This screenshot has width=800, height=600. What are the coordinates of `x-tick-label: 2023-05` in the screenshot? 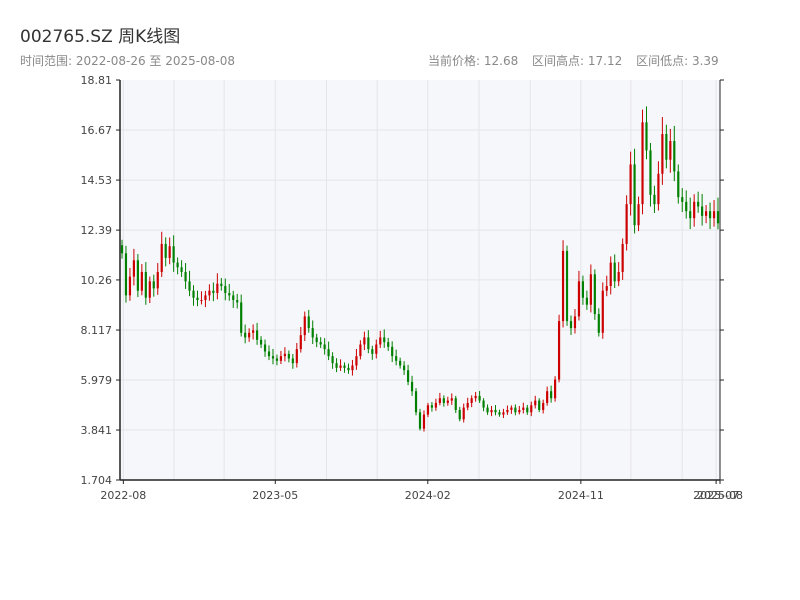 It's located at (275, 495).